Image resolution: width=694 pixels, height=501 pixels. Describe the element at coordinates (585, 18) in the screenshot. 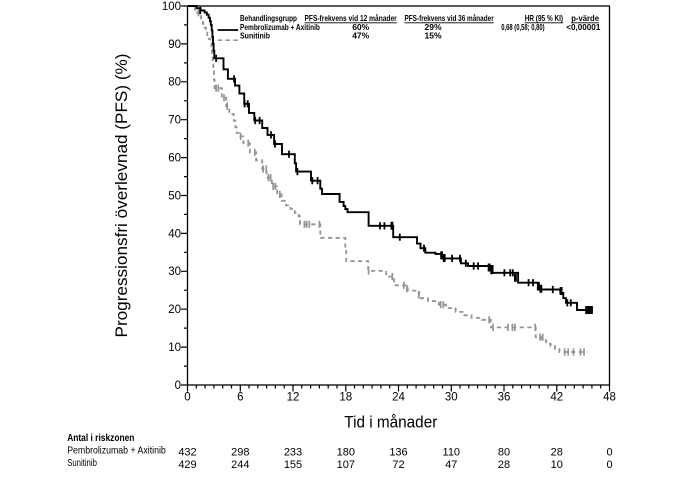

I see `svg-text: p-värde` at that location.